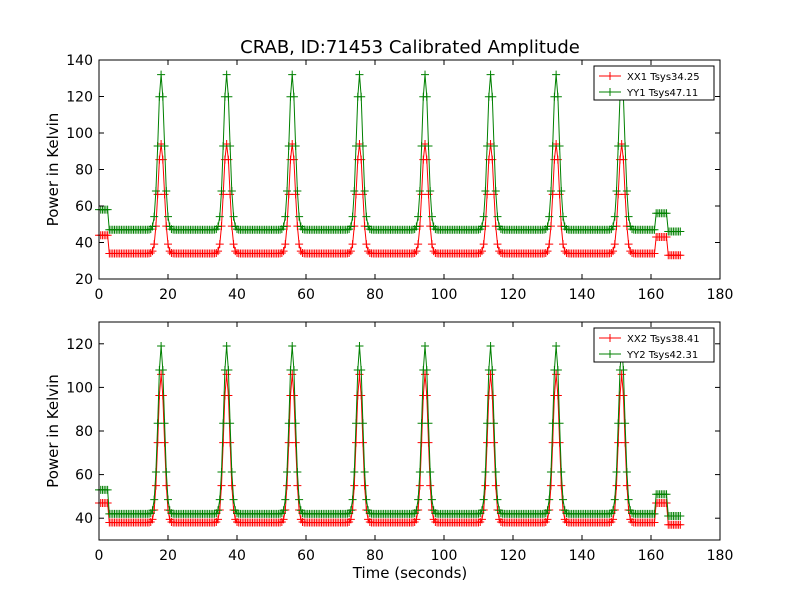 The width and height of the screenshot is (800, 600). I want to click on x-axis-label: Time (seconds), so click(410, 573).